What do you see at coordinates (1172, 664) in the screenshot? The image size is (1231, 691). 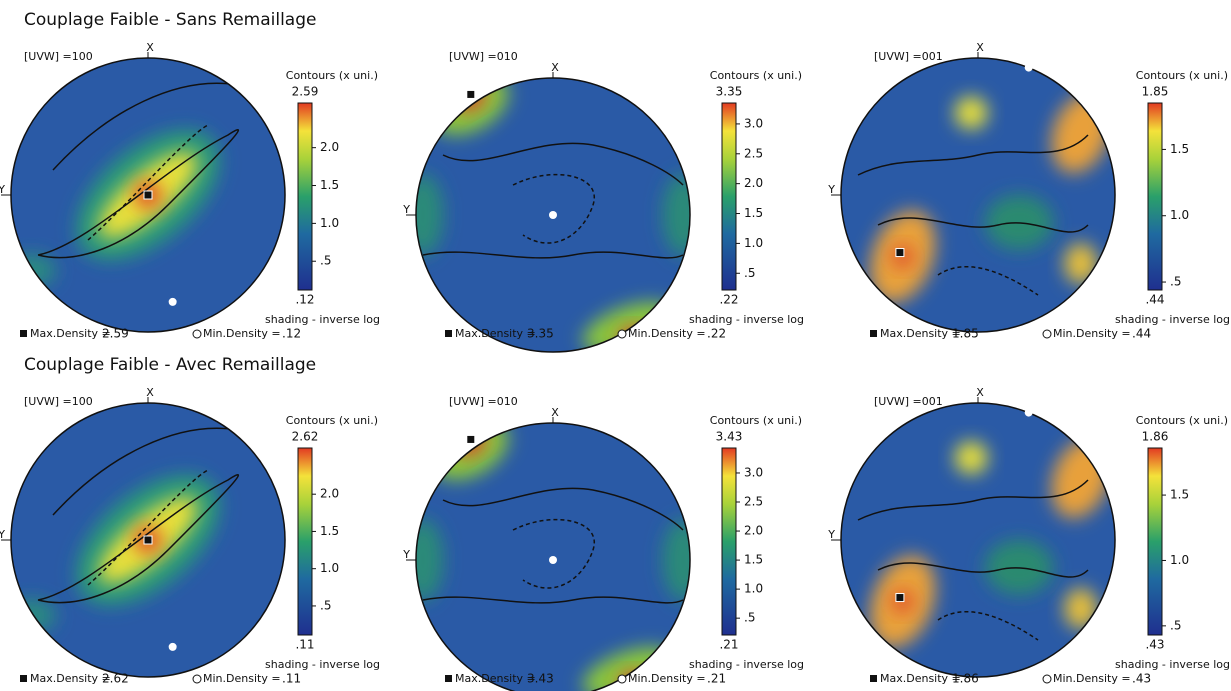 I see `shading-label: shading - inverse log` at bounding box center [1172, 664].